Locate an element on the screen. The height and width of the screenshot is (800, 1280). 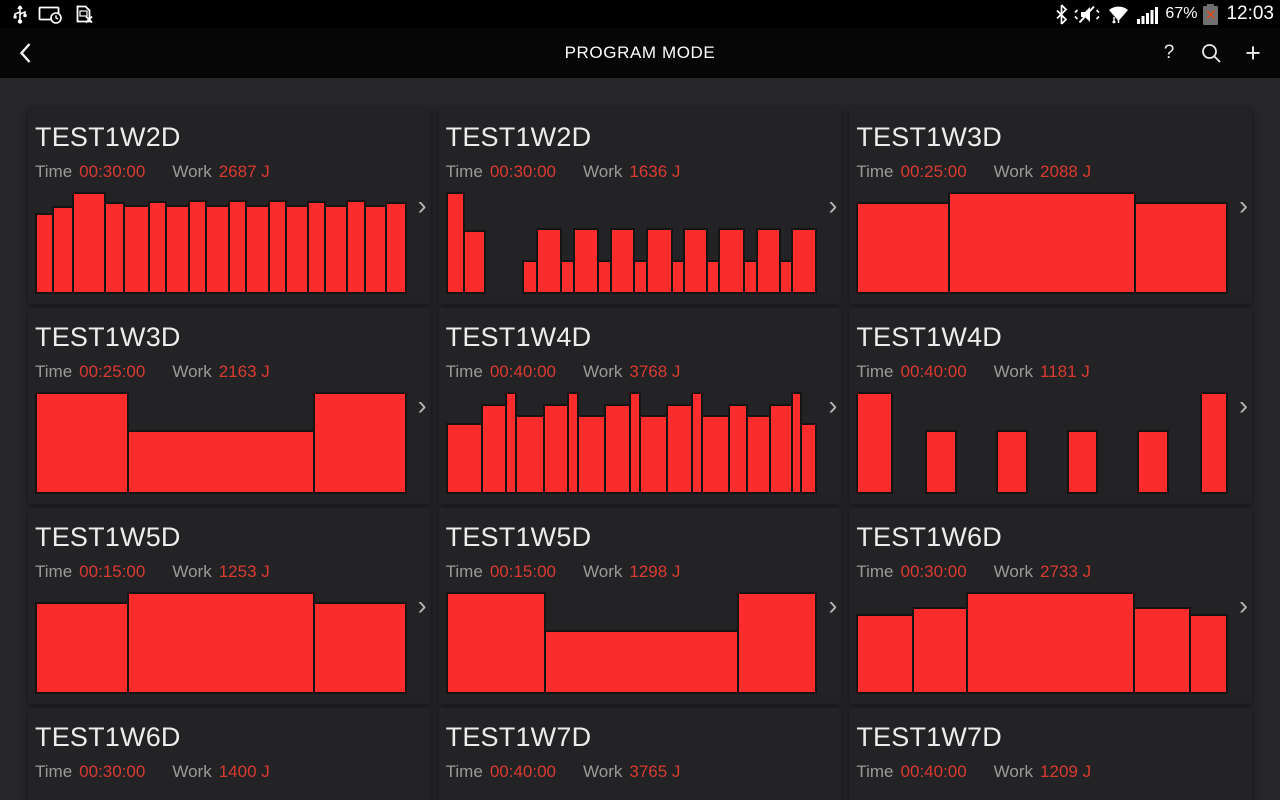
usb-icon is located at coordinates (20, 14).